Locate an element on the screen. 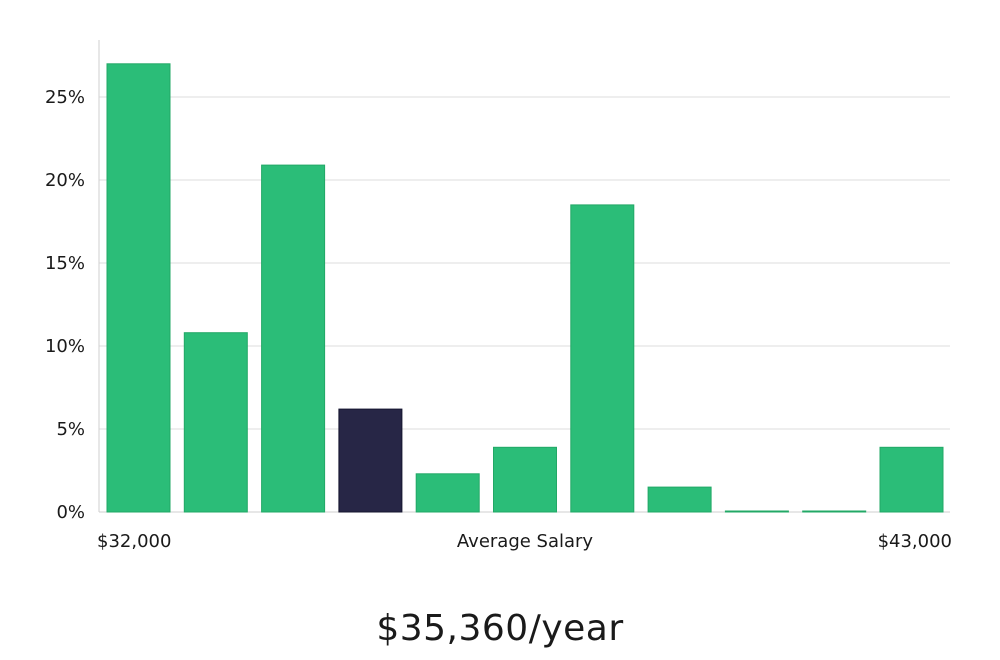 The image size is (1000, 660). bar-highlighted is located at coordinates (370, 460).